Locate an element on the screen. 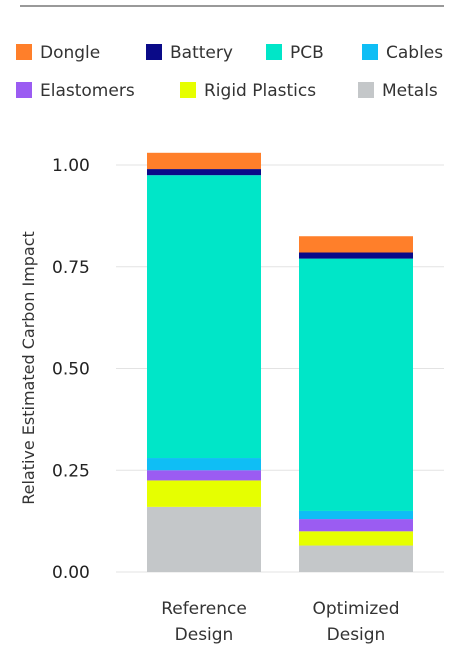  legend-item-rigid-plastics: Rigid Plastics is located at coordinates (248, 91).